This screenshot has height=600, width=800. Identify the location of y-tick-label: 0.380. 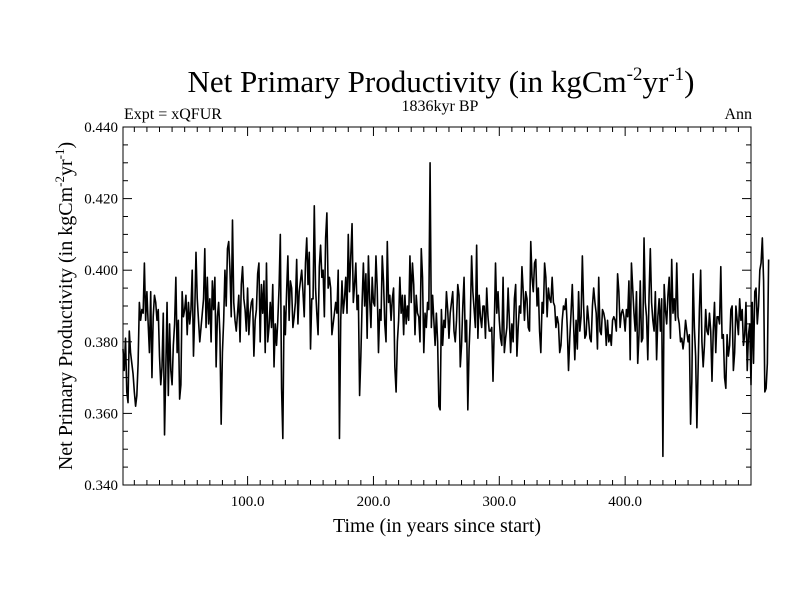
(101, 343).